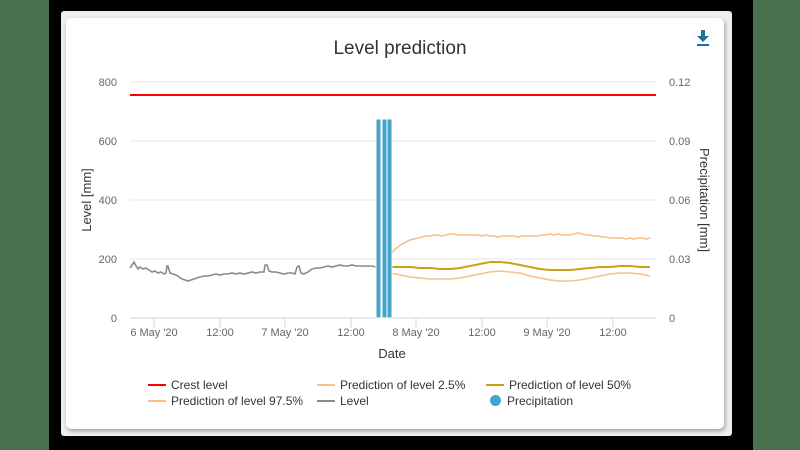  I want to click on legend-label: Prediction of level 50%, so click(570, 385).